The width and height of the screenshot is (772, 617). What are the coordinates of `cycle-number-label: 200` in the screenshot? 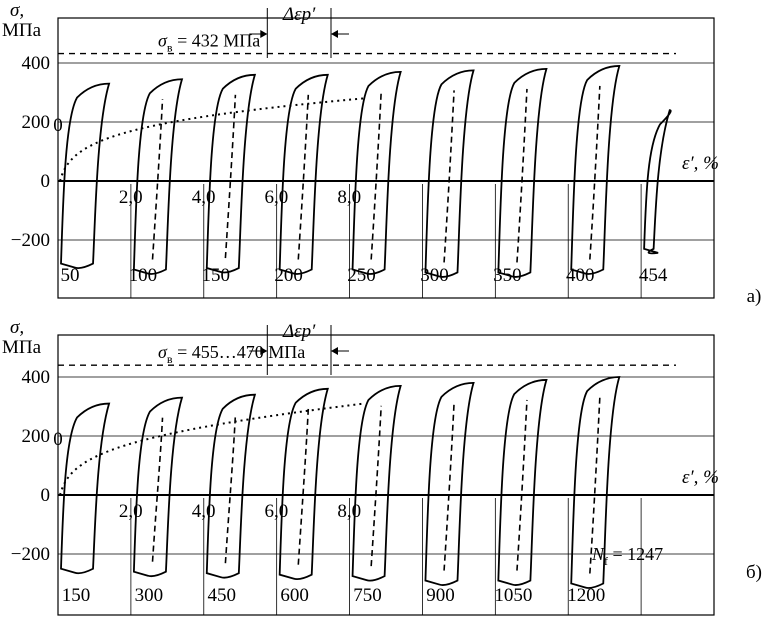 It's located at (288, 275).